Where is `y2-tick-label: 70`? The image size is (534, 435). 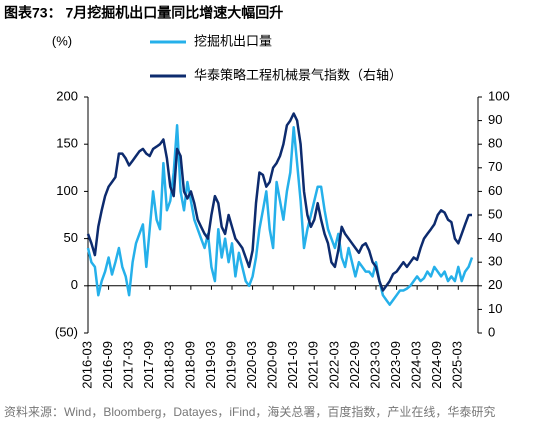
y2-tick-label: 70 is located at coordinates (495, 166).